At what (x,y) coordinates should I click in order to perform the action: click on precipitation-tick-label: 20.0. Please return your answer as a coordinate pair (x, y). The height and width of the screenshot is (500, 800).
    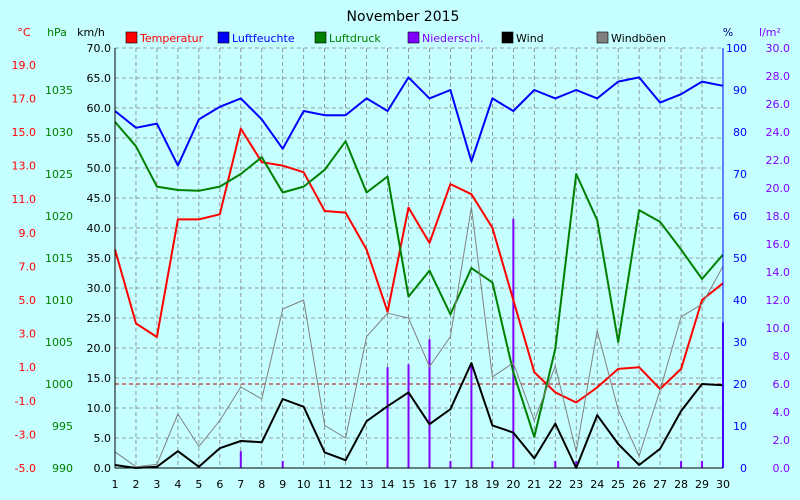
    Looking at the image, I should click on (778, 188).